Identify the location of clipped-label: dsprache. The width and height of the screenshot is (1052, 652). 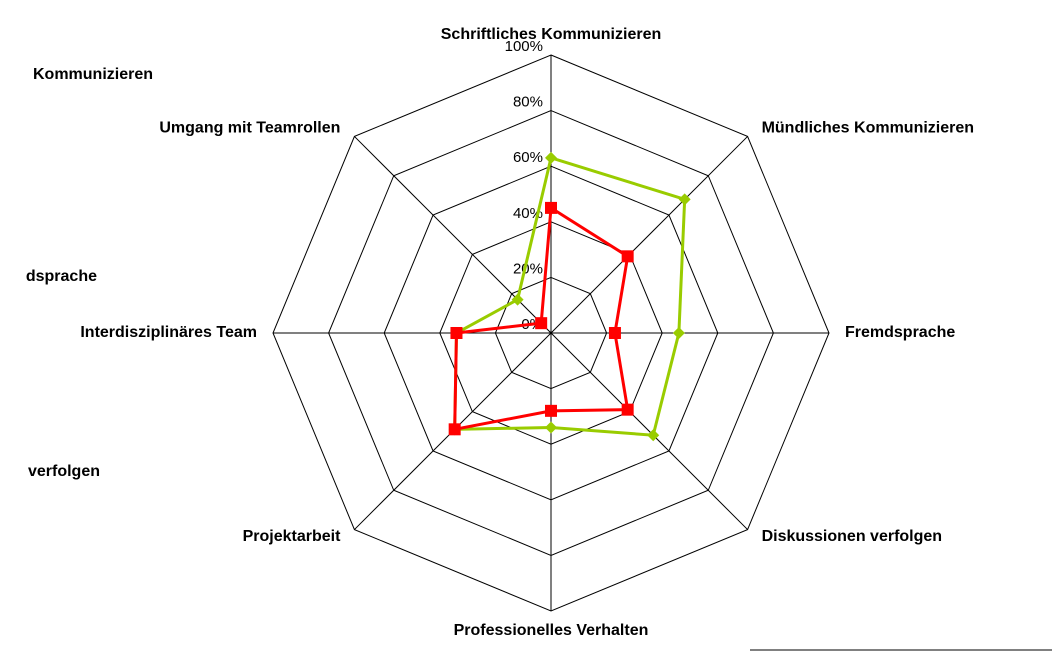
(61, 276).